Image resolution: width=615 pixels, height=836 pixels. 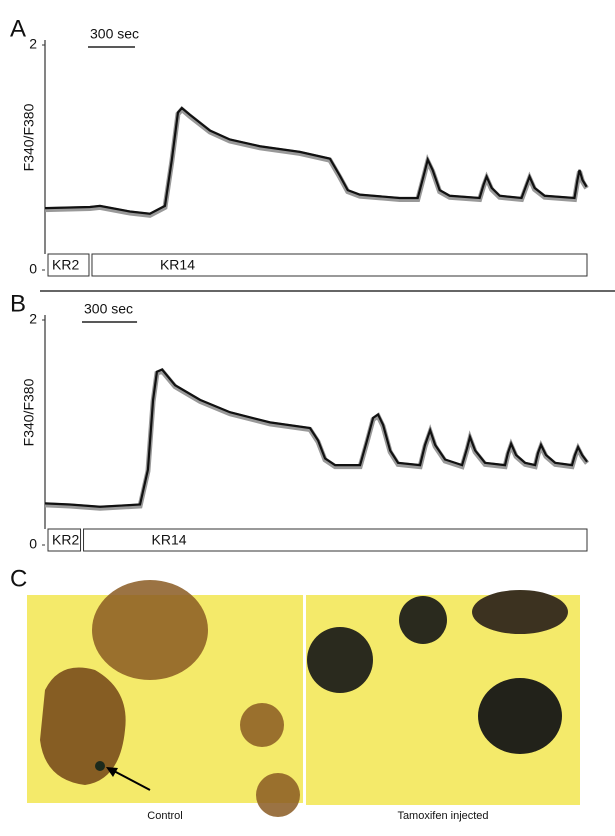 I want to click on panel-label: B, so click(x=18, y=303).